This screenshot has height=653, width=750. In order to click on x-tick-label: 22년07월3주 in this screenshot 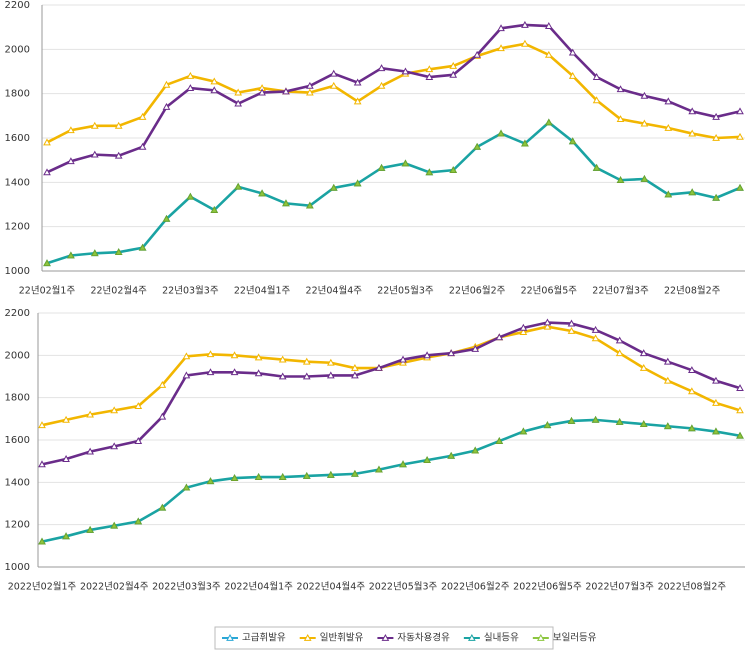, I will do `click(620, 291)`.